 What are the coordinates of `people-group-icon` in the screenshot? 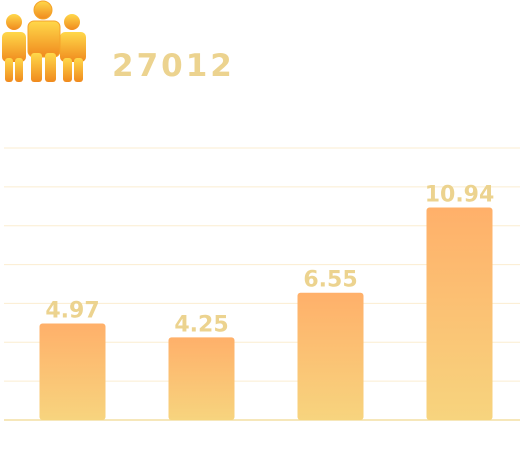 It's located at (44, 41).